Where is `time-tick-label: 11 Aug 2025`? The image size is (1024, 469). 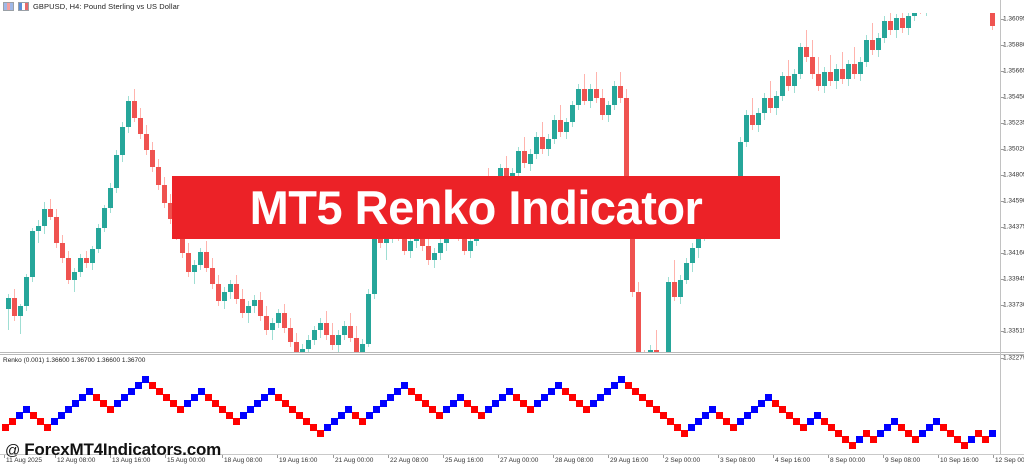 time-tick-label: 11 Aug 2025 is located at coordinates (24, 460).